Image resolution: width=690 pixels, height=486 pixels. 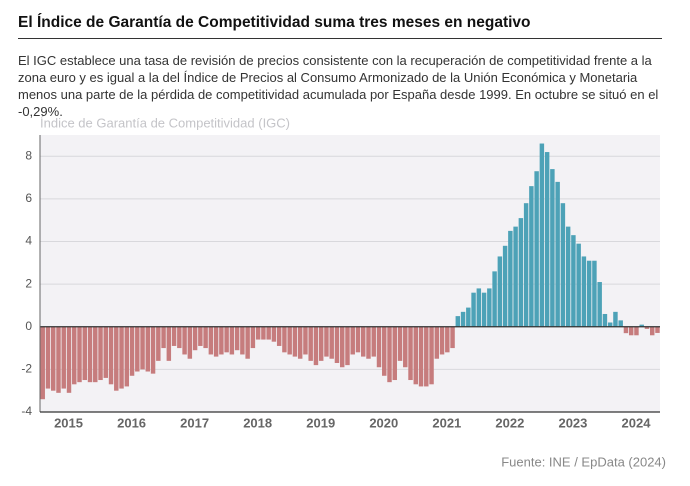 I want to click on y-tick-label: -4, so click(x=26, y=411).